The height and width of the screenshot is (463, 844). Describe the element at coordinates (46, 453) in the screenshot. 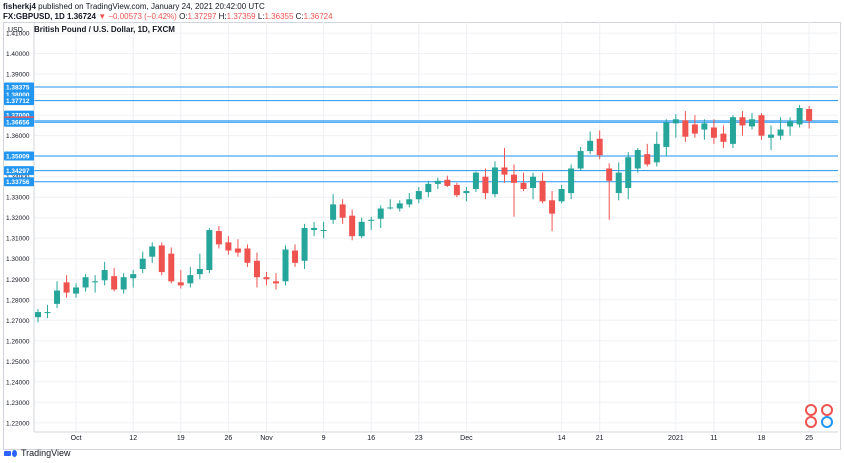

I see `tradingview-brand: TradingView` at that location.